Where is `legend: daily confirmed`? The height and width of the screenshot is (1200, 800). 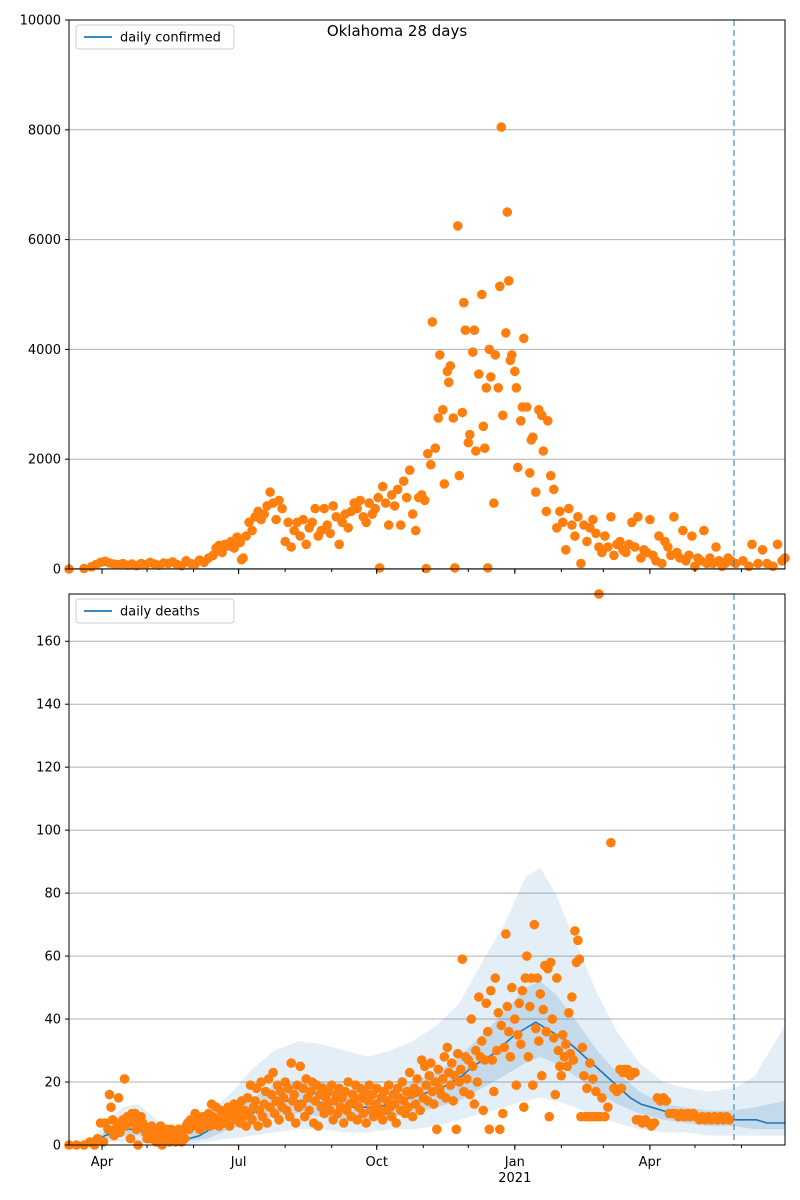 legend: daily confirmed is located at coordinates (155, 37).